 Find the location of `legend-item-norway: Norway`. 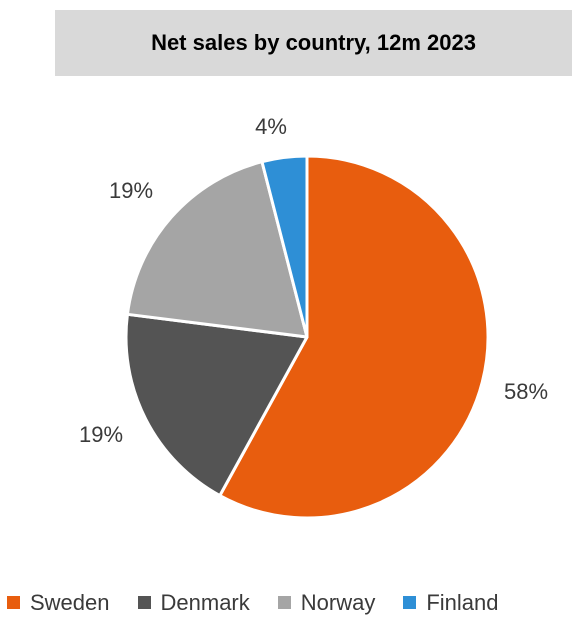

legend-item-norway: Norway is located at coordinates (326, 602).